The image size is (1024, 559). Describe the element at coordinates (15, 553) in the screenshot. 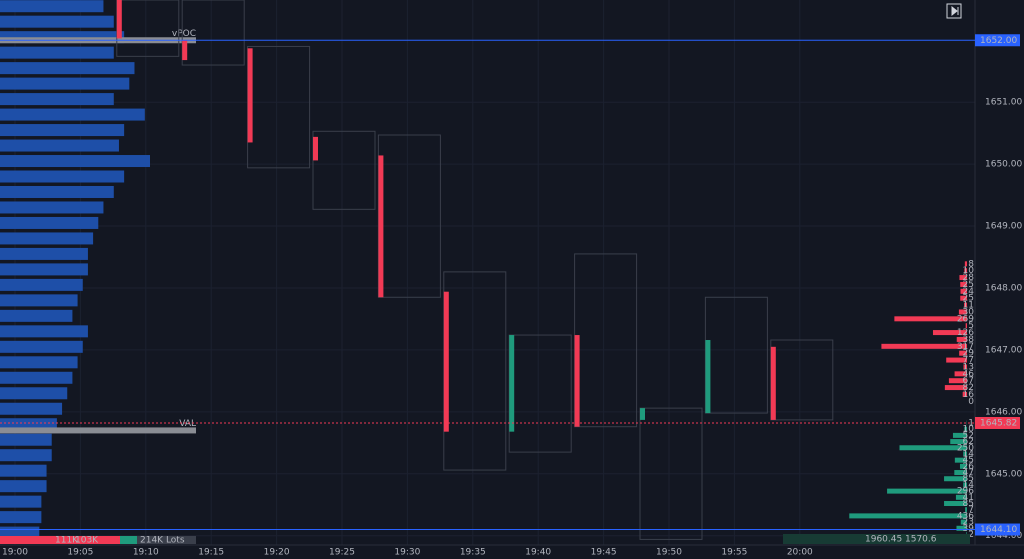

I see `x-tick-label: 19:00` at that location.